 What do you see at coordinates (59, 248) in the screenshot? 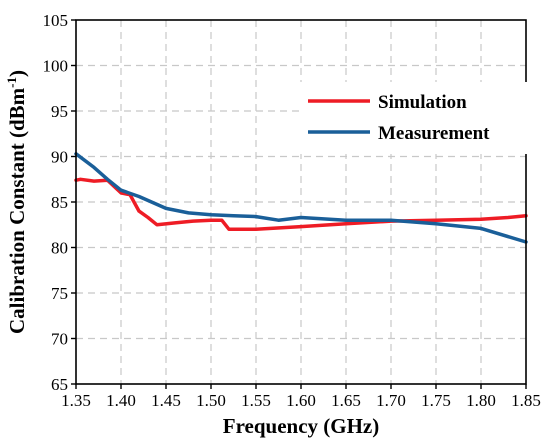
I see `y-tick-label: 80` at bounding box center [59, 248].